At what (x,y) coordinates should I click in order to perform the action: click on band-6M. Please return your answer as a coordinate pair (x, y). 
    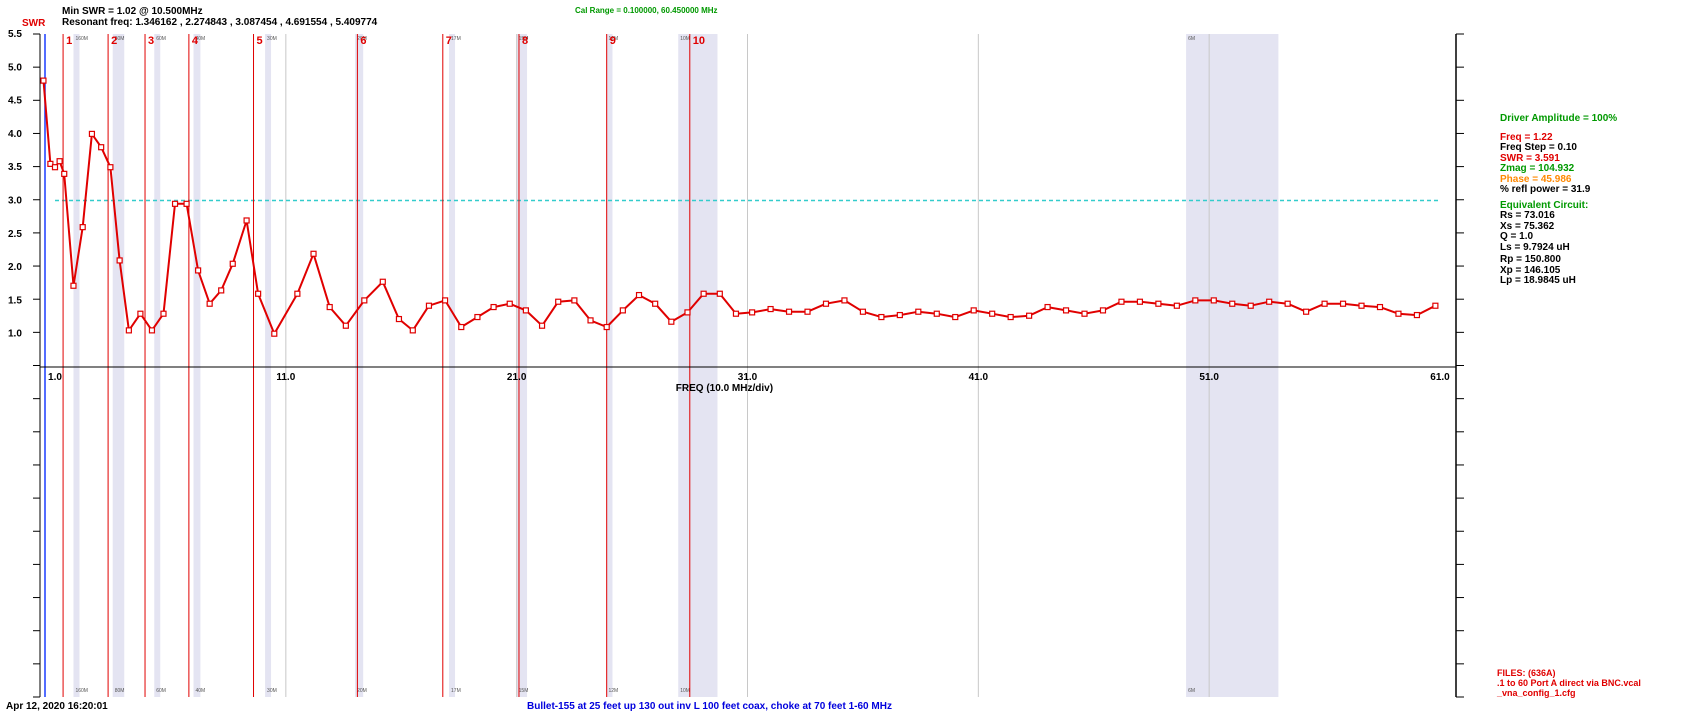
    Looking at the image, I should click on (1232, 365).